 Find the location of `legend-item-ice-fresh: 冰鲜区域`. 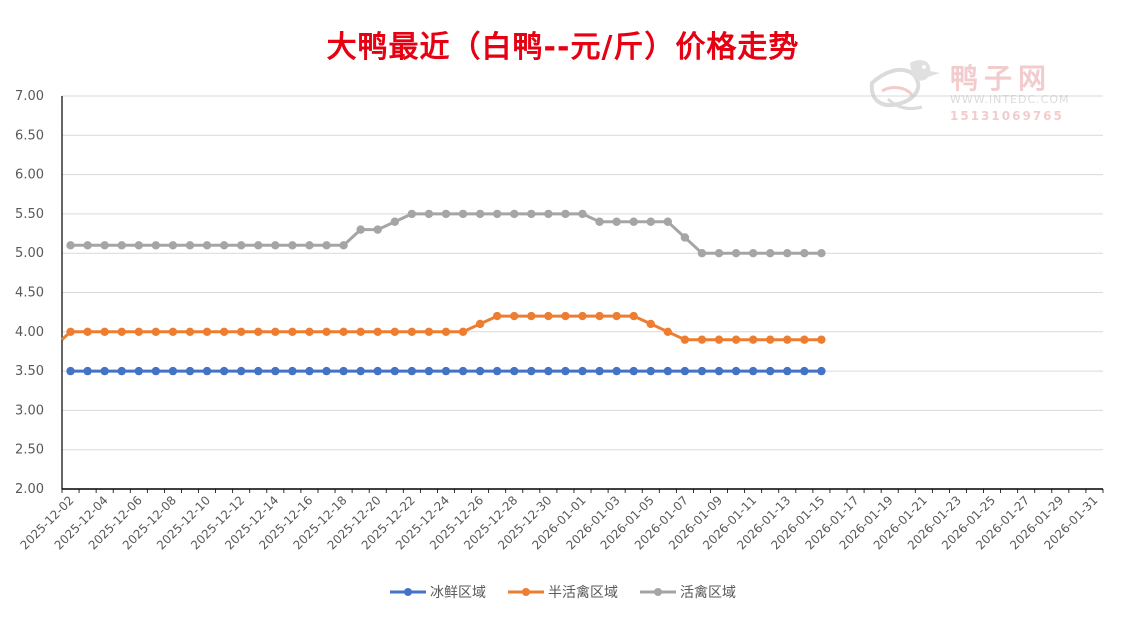

legend-item-ice-fresh: 冰鲜区域 is located at coordinates (438, 592).